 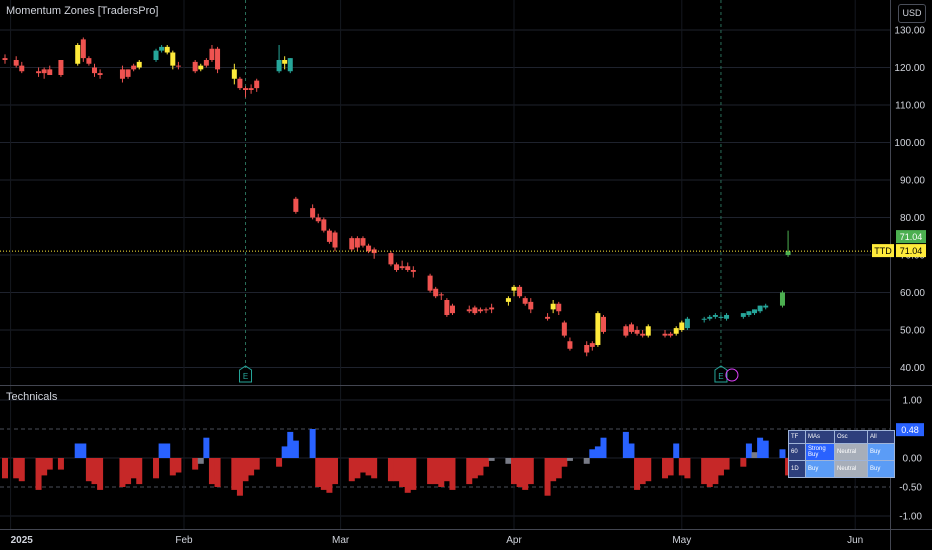 What do you see at coordinates (841, 437) in the screenshot?
I see `table-header-row: TF MAs Osc All` at bounding box center [841, 437].